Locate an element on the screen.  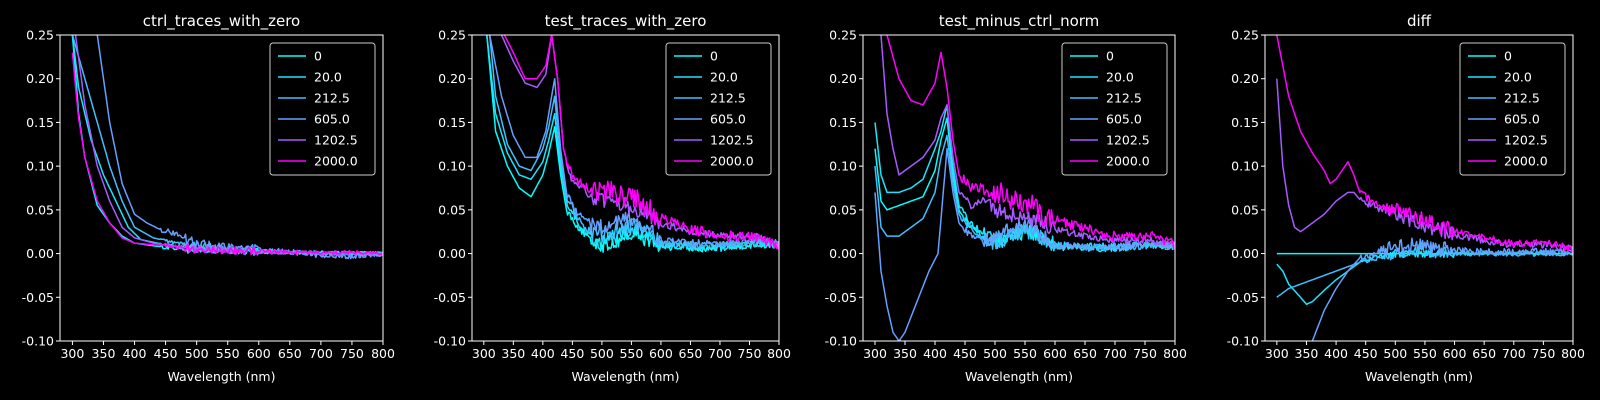
x-tick-label: 550 is located at coordinates (228, 353).